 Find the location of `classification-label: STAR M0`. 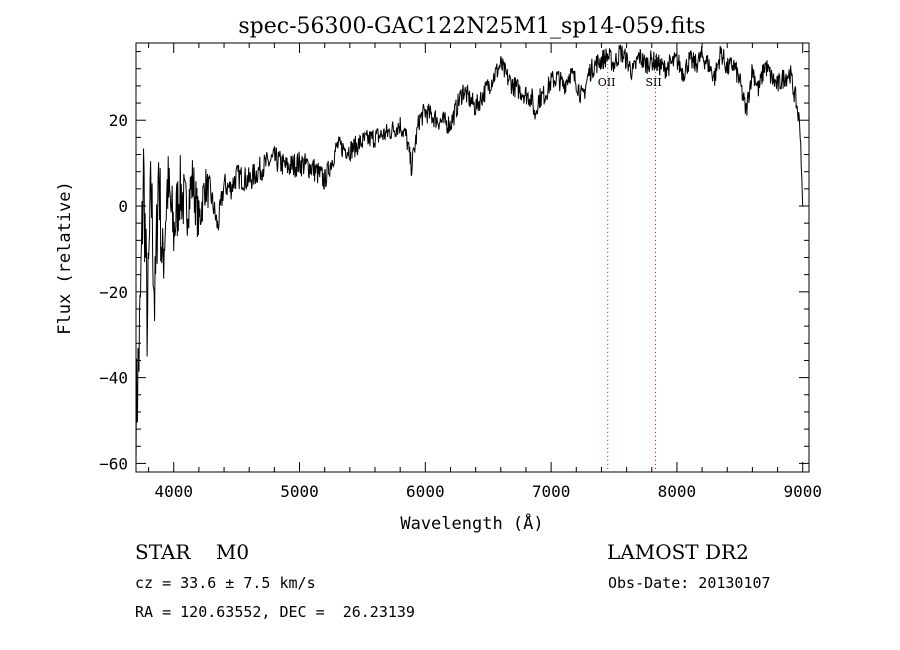

classification-label: STAR M0 is located at coordinates (192, 552).